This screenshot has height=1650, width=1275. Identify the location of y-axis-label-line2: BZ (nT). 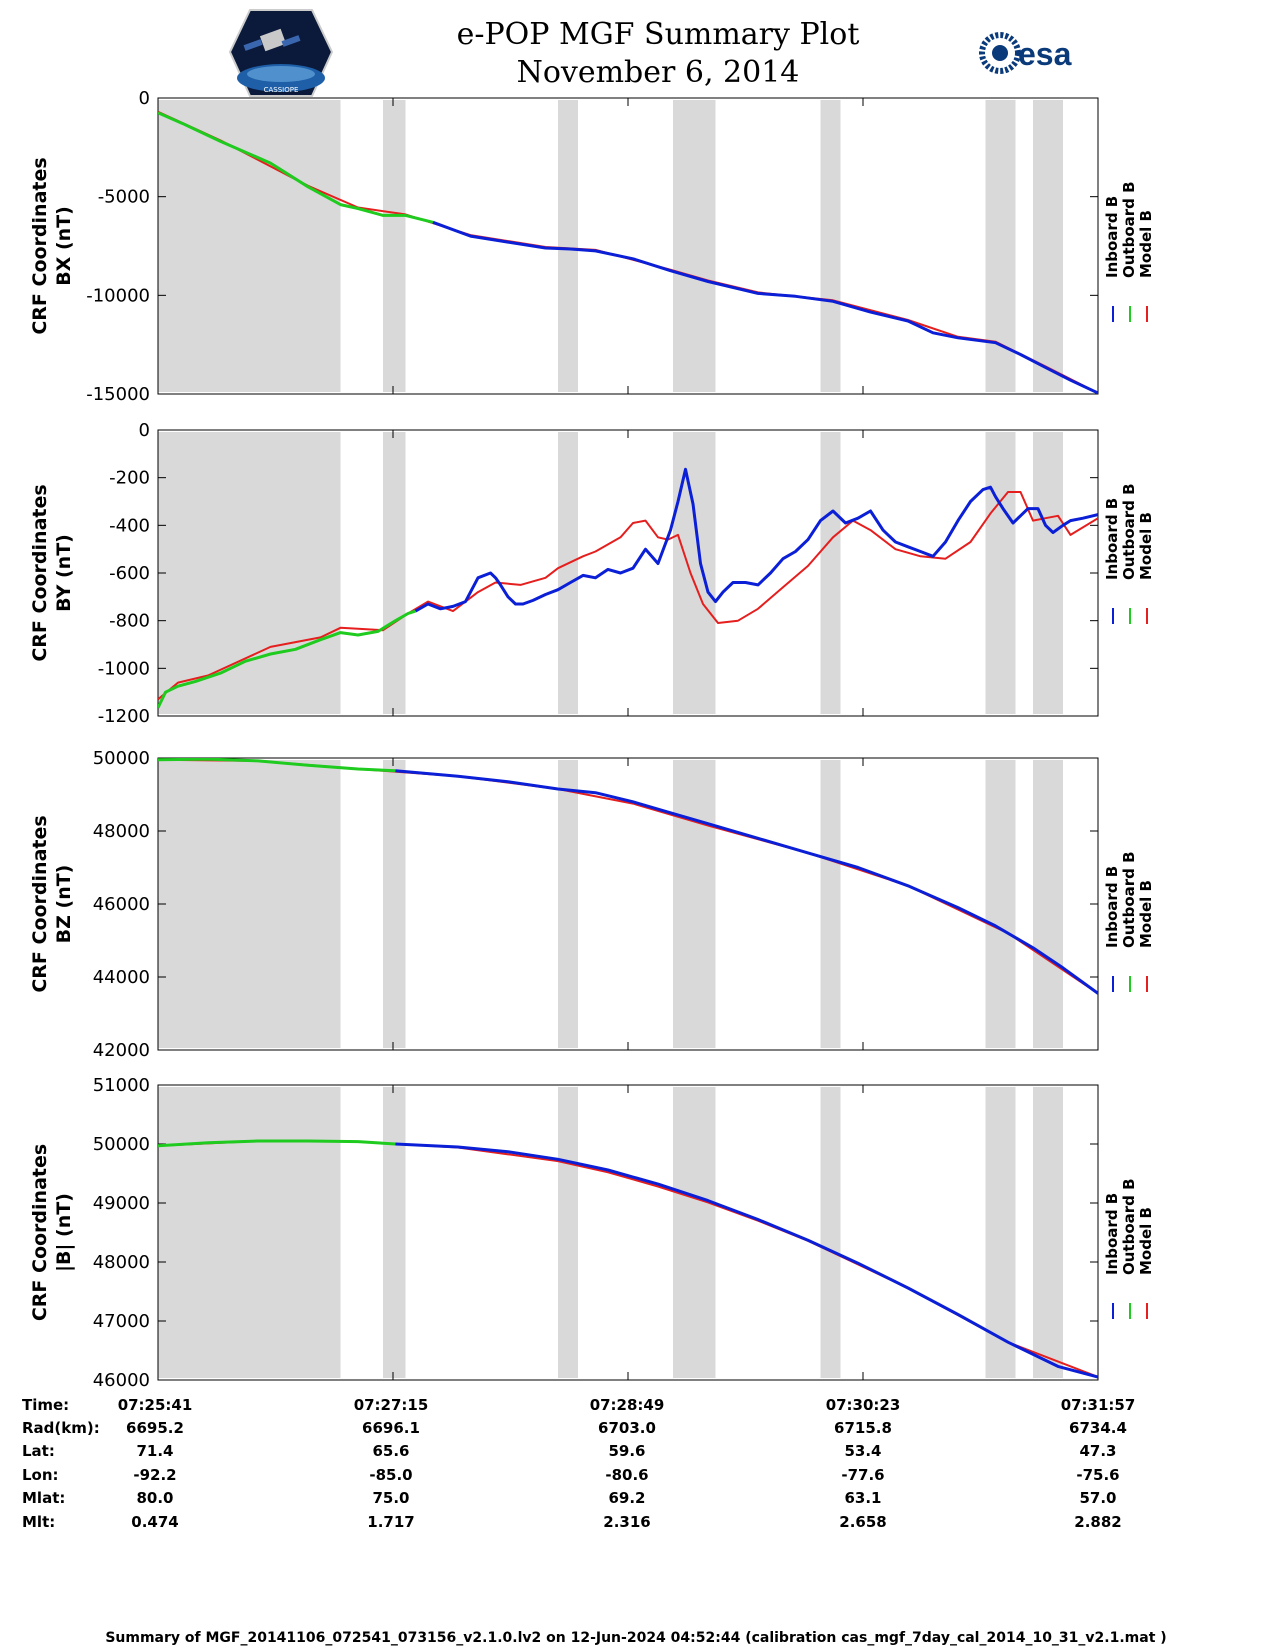
(64, 904).